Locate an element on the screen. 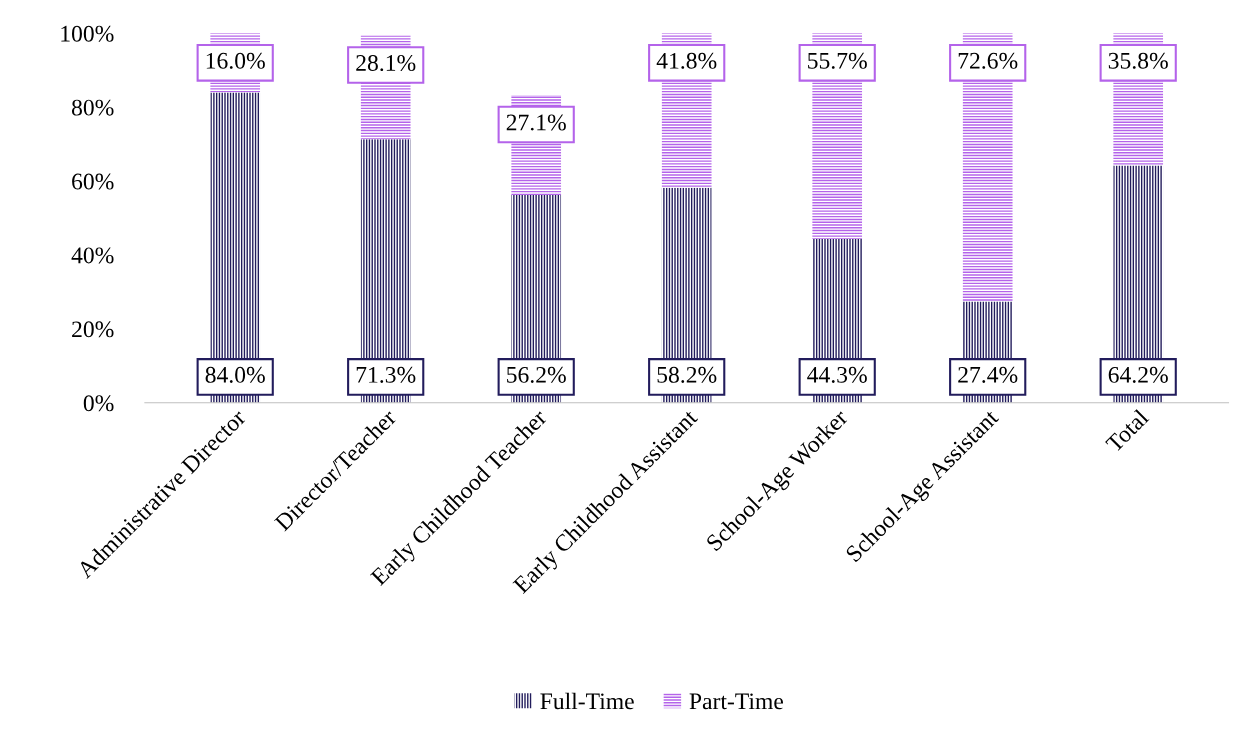 The width and height of the screenshot is (1260, 739). y-tick-label: 0% is located at coordinates (98, 403).